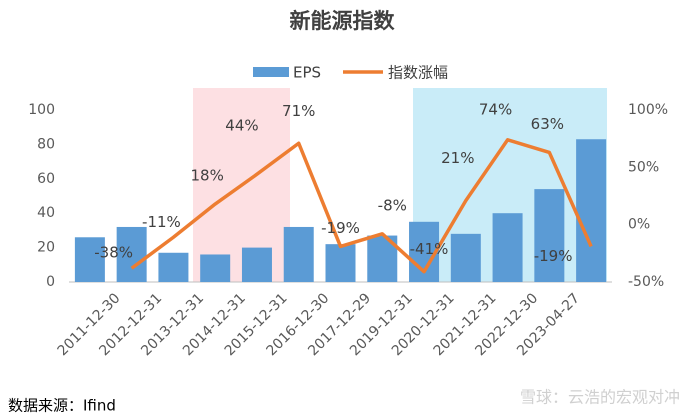  What do you see at coordinates (392, 205) in the screenshot?
I see `data-label: -8%` at bounding box center [392, 205].